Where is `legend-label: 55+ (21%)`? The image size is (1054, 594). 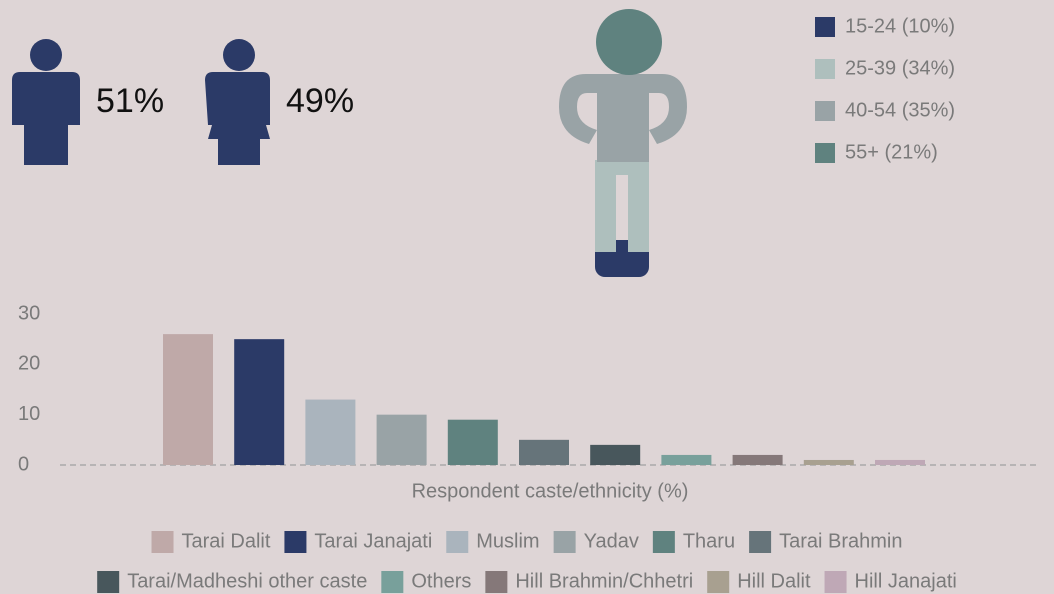
legend-label: 55+ (21%) is located at coordinates (891, 152).